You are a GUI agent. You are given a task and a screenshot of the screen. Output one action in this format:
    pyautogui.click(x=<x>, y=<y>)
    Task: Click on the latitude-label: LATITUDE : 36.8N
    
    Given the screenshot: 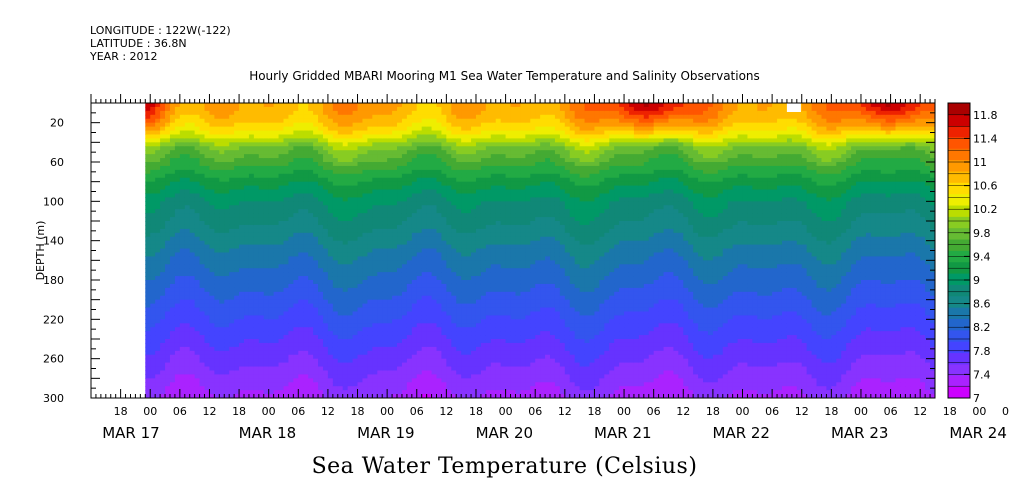 What is the action you would take?
    pyautogui.click(x=138, y=43)
    